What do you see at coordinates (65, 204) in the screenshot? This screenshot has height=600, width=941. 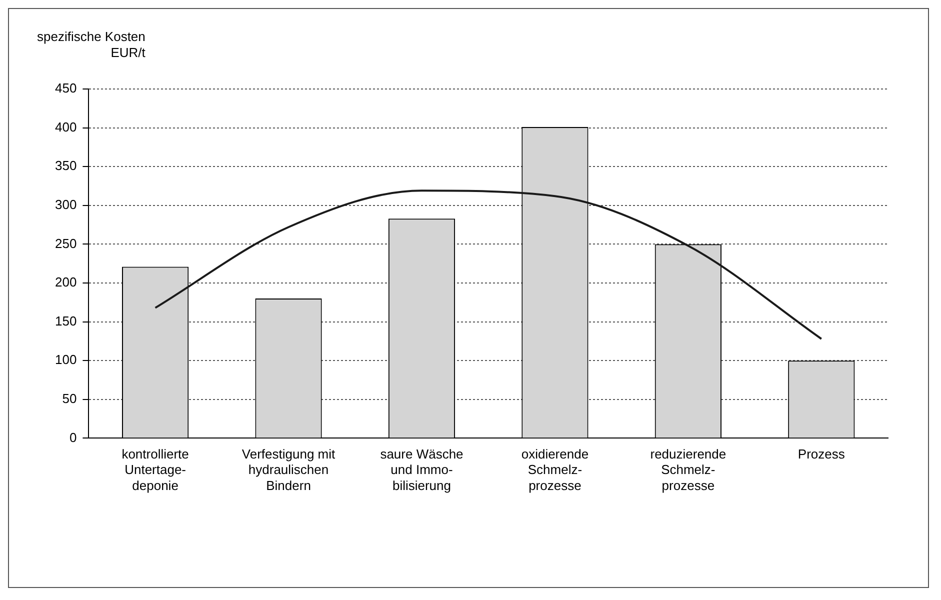 I see `y-tick-label: 300` at bounding box center [65, 204].